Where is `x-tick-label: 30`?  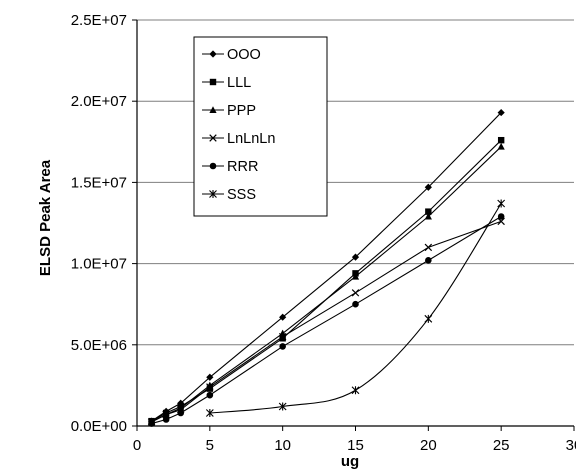
x-tick-label: 30 is located at coordinates (571, 445).